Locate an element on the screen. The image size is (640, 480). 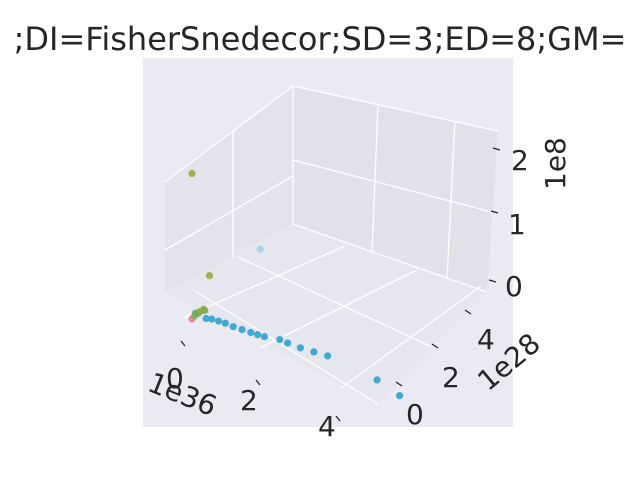
z-offset-label: 1e8 is located at coordinates (555, 163).